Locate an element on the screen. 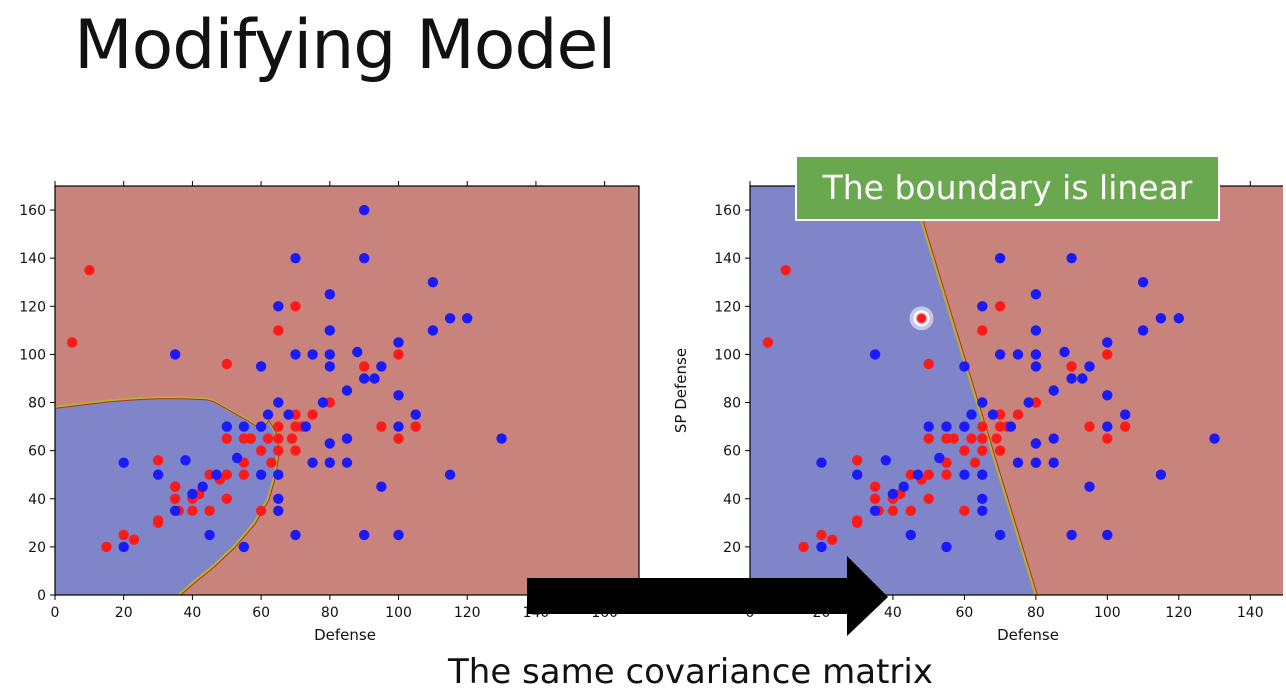 Image resolution: width=1286 pixels, height=698 pixels. decision-boundary is located at coordinates (973, 390).